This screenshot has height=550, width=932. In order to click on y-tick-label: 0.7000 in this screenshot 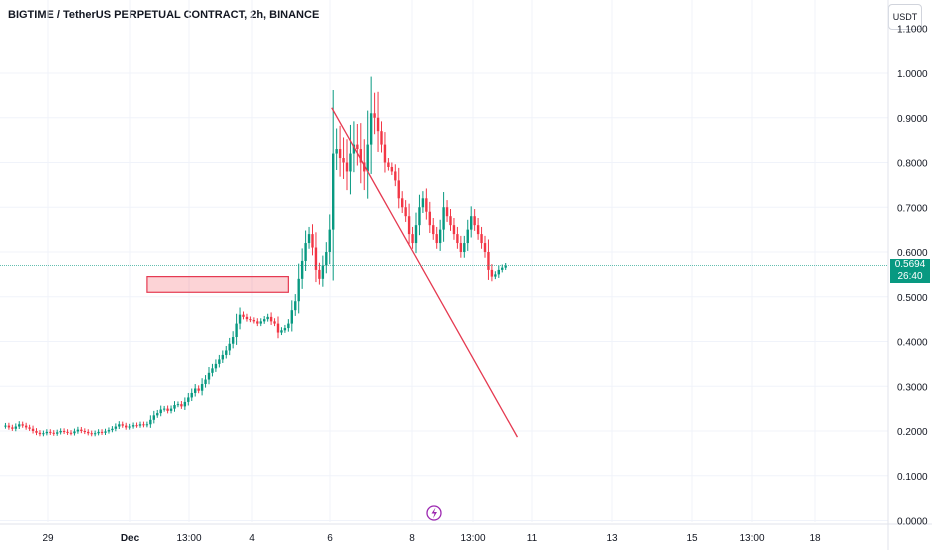, I will do `click(912, 208)`.